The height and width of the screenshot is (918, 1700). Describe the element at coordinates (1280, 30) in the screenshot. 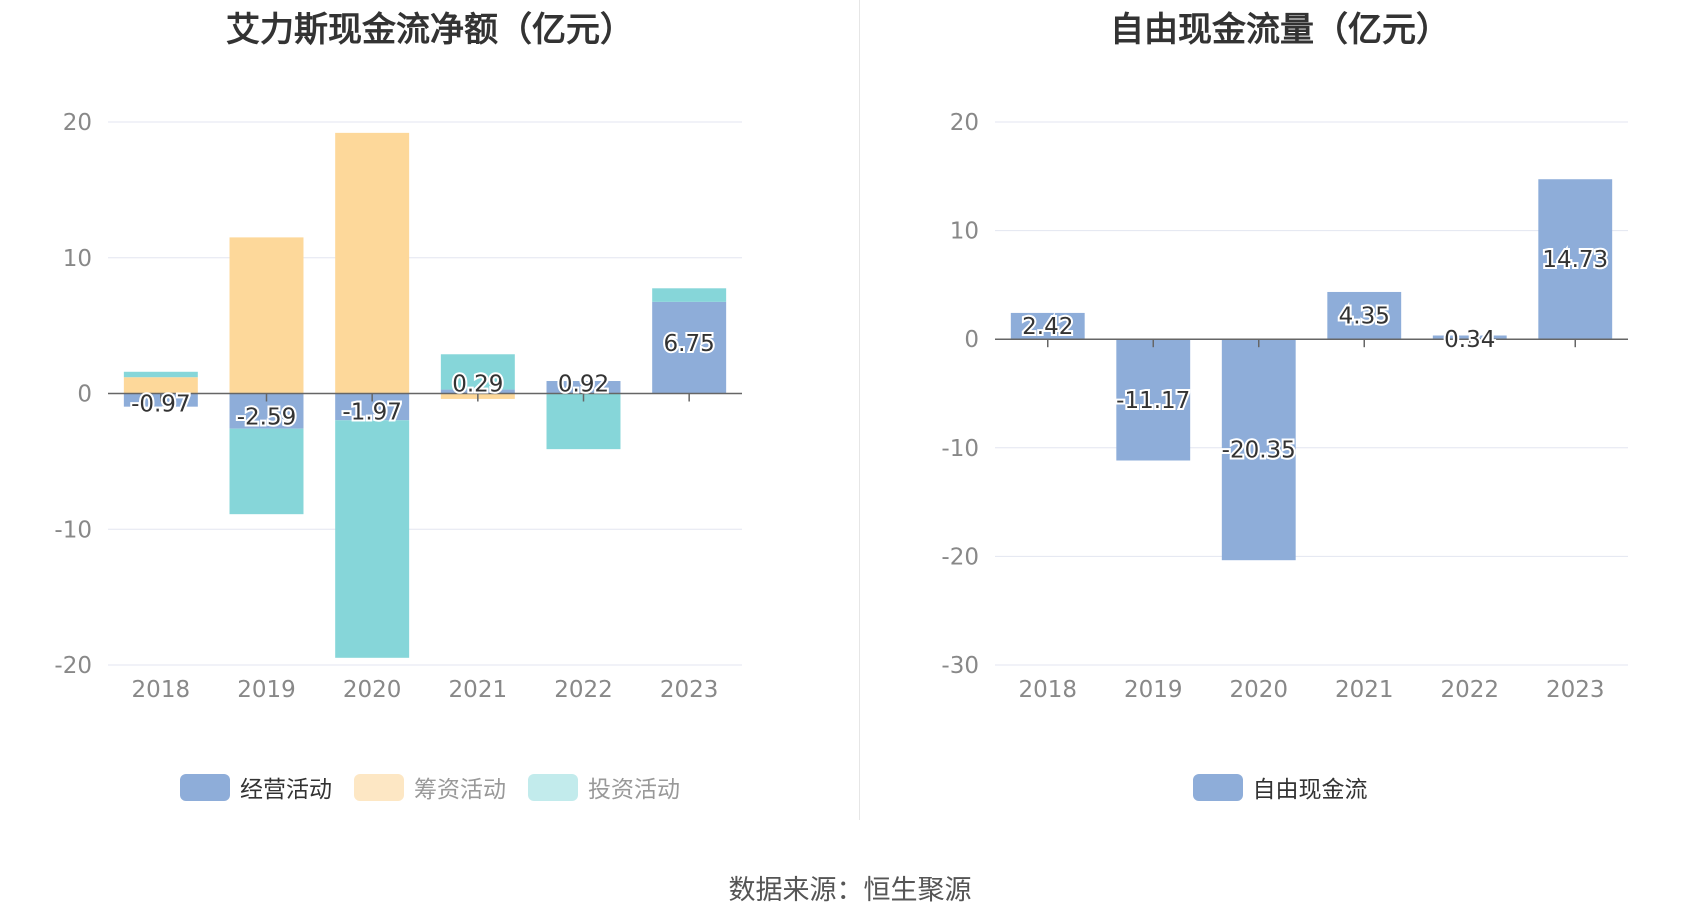

I see `chart-title: 自由现金流量（亿元）` at that location.